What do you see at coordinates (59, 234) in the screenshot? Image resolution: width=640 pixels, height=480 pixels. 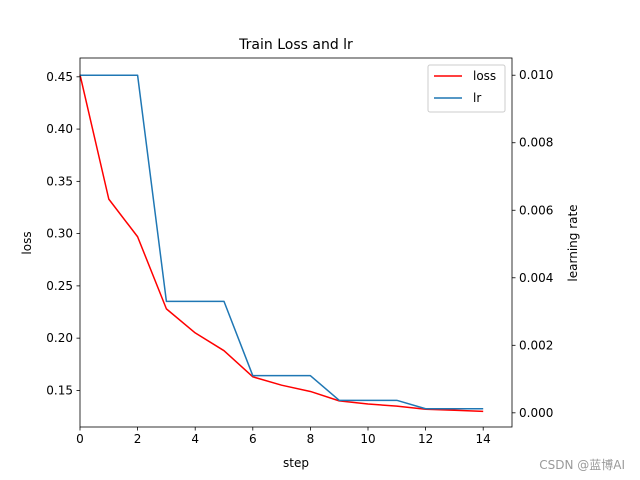 I see `y-tick-label: 0.30` at bounding box center [59, 234].